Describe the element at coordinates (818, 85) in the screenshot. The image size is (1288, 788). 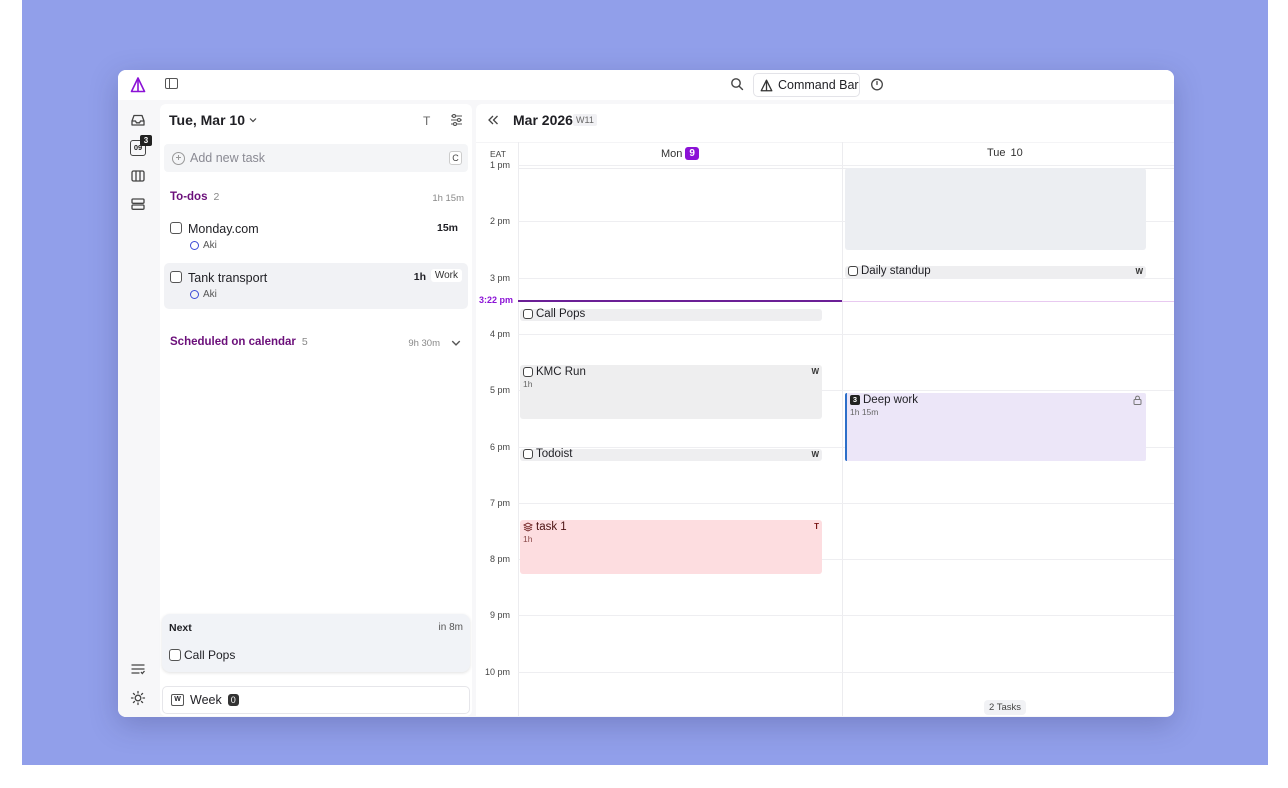
I see `command-bar-label: Command Bar` at that location.